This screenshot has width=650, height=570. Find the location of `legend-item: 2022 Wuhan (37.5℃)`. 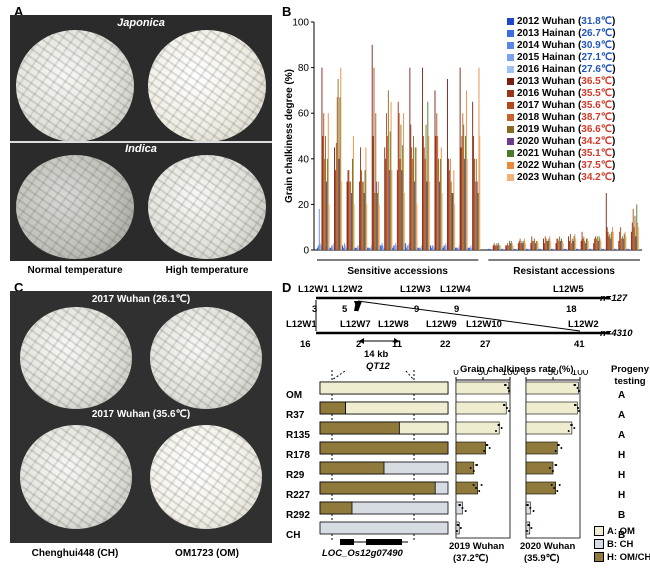

legend-item: 2022 Wuhan (37.5℃) is located at coordinates (561, 165).